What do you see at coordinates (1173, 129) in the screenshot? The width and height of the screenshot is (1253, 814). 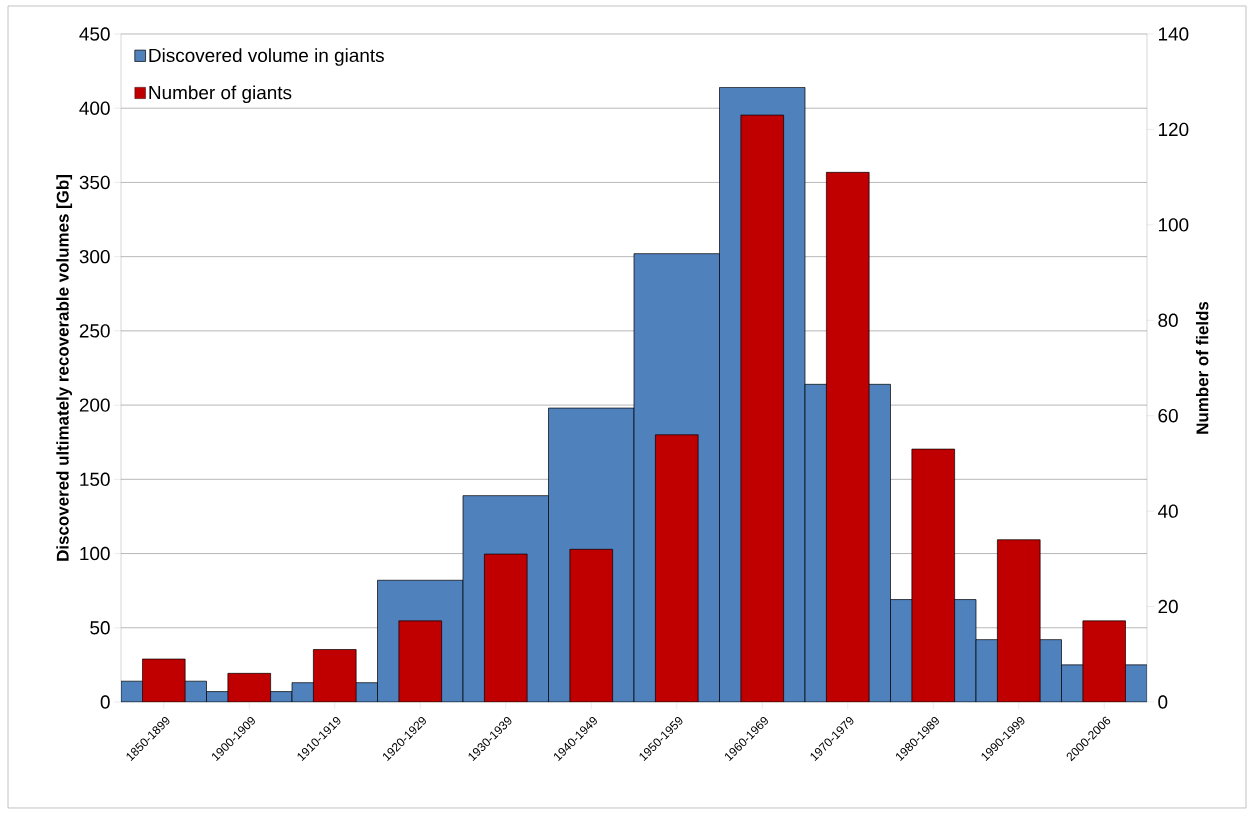 I see `y2-tick-label: 120` at bounding box center [1173, 129].